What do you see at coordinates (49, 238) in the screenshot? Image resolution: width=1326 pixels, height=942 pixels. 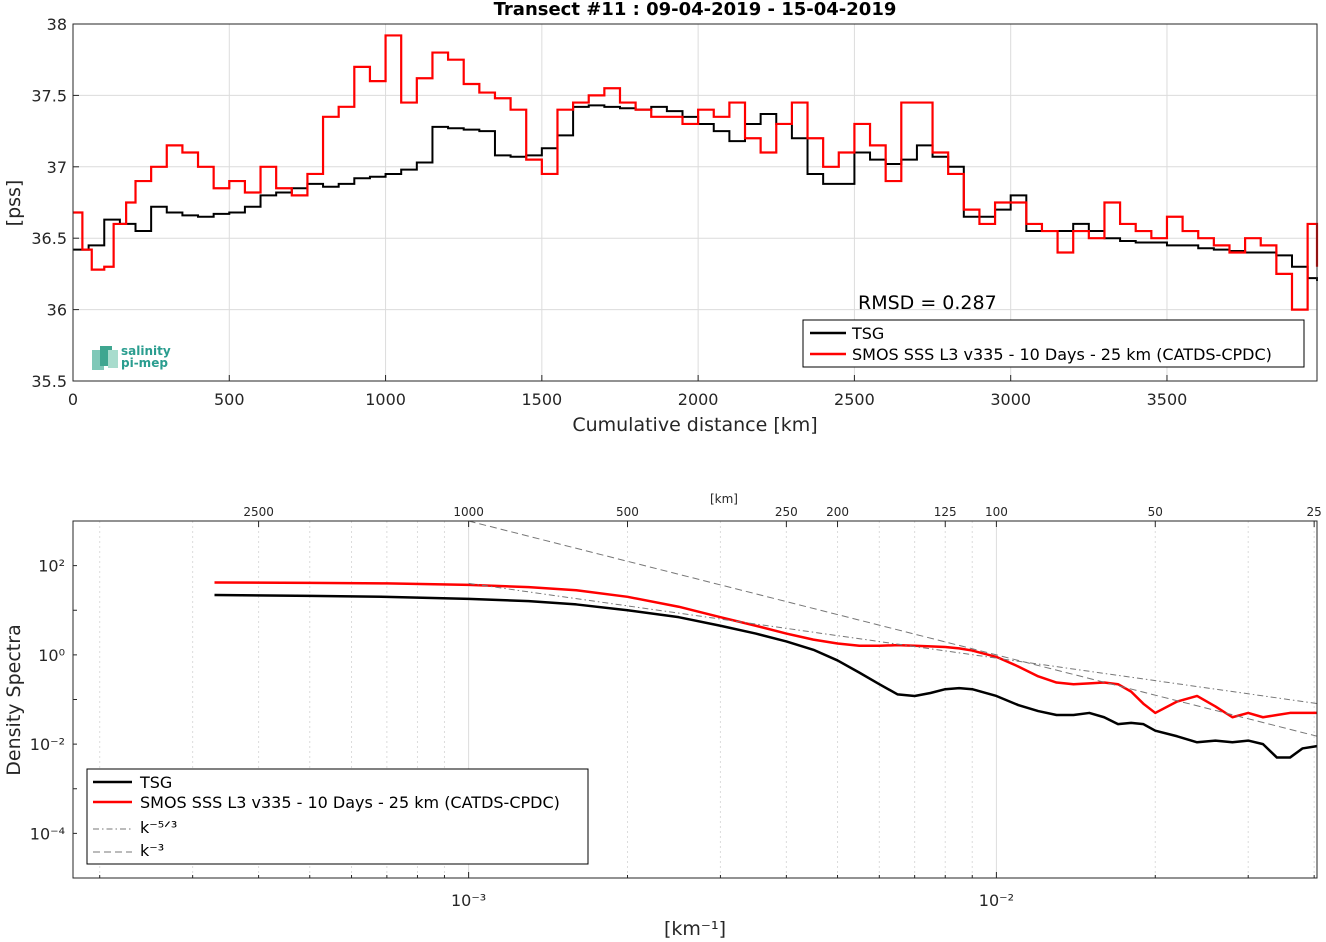 I see `top-y-tick-label: 36.5` at bounding box center [49, 238].